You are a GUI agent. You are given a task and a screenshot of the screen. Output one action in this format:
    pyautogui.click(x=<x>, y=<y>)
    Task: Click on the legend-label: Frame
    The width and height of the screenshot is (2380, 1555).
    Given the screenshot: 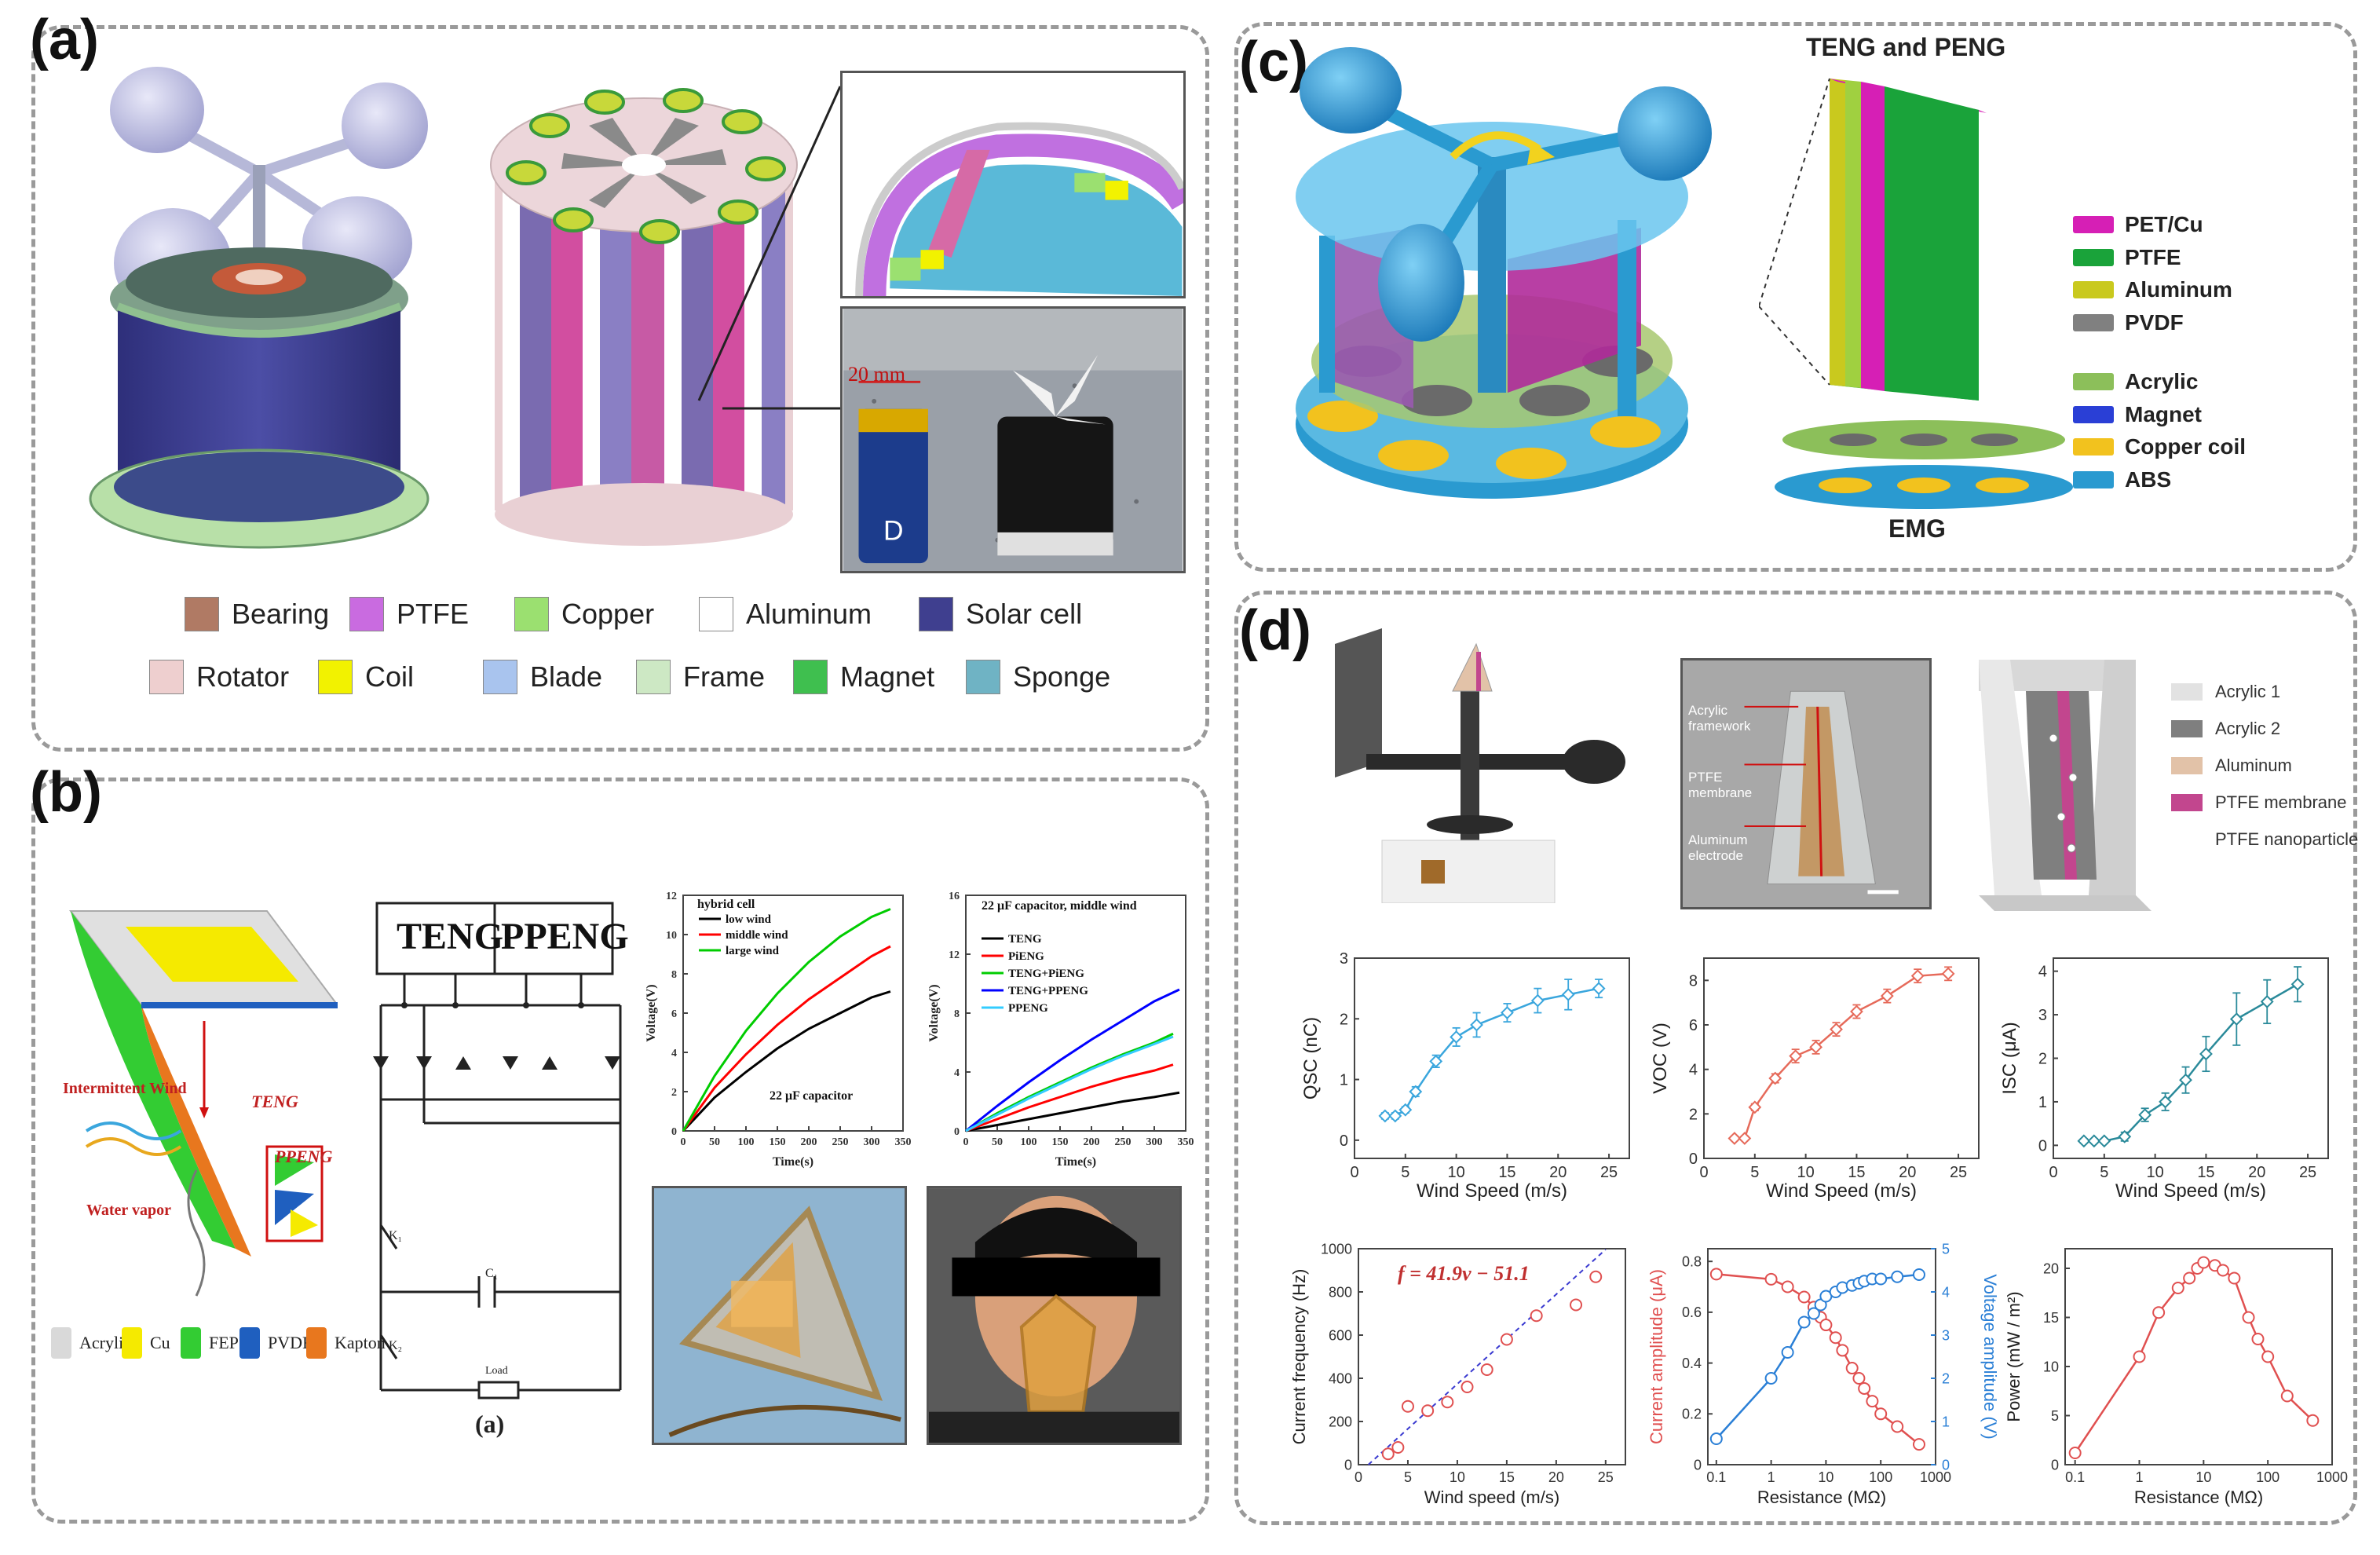 What is the action you would take?
    pyautogui.click(x=724, y=676)
    